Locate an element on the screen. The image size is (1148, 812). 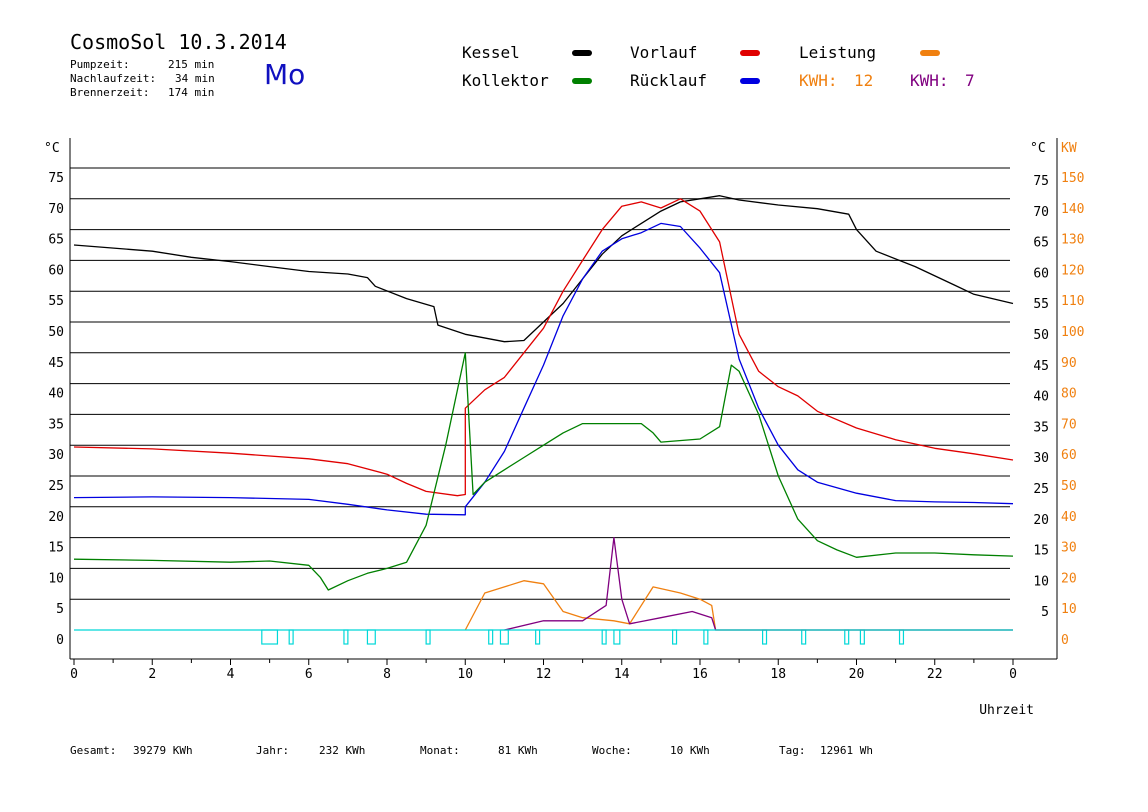
legend-label-kessel: Kessel is located at coordinates (491, 52).